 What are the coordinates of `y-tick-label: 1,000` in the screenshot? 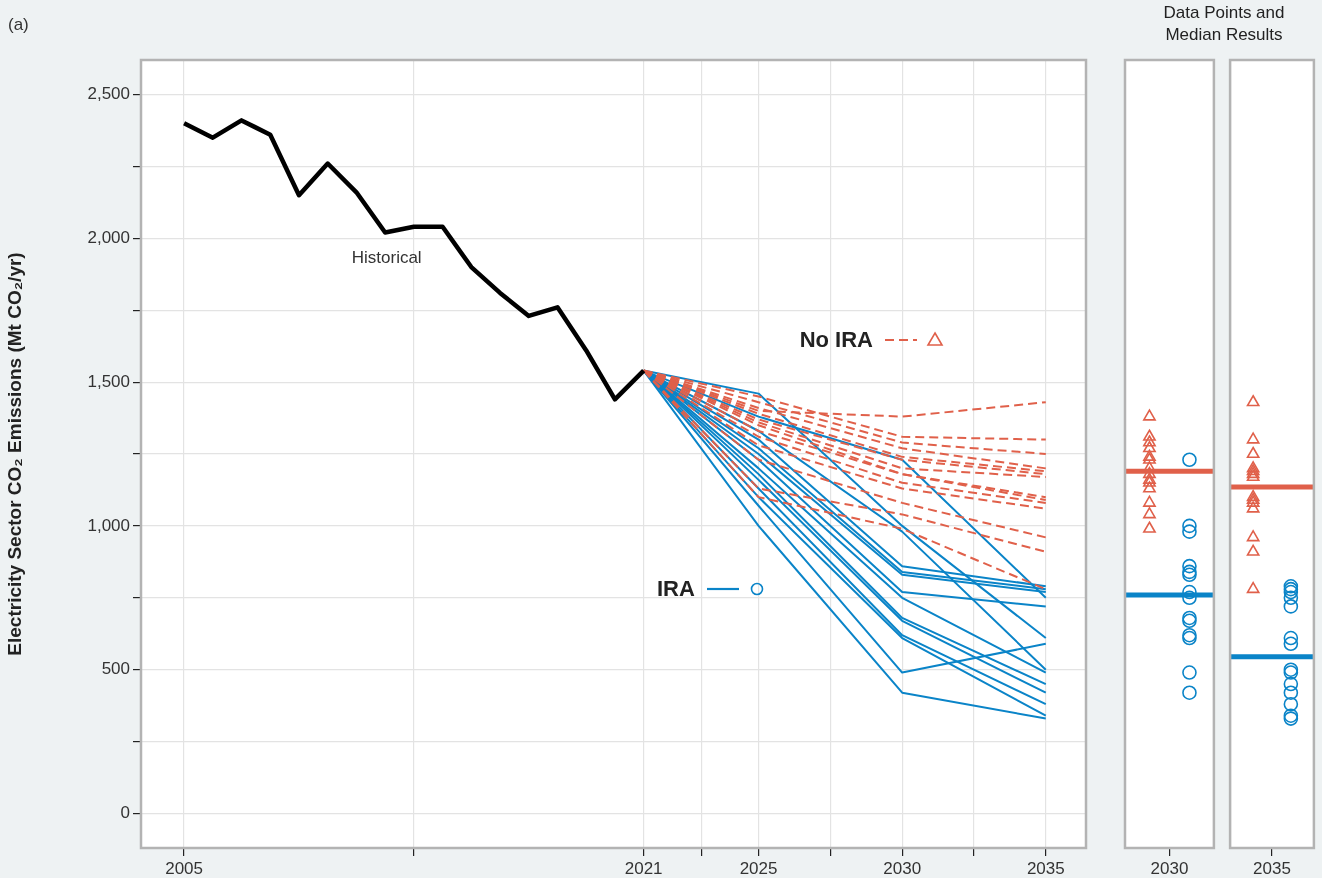 It's located at (108, 525).